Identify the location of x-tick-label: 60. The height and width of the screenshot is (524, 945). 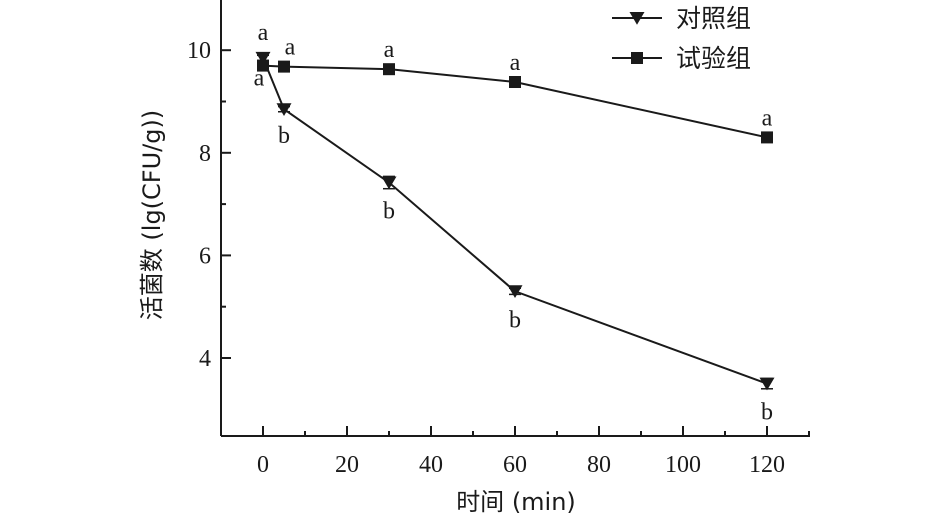
(515, 465).